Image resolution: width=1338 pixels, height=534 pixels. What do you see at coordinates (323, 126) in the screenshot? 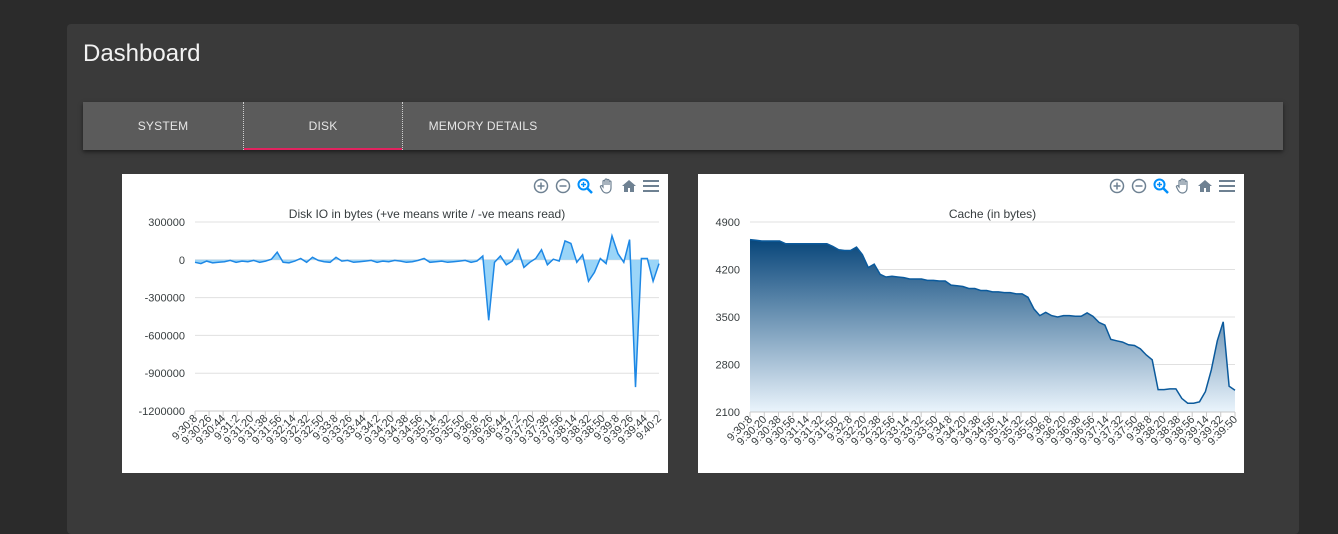
I see `tab-disk: DISK` at bounding box center [323, 126].